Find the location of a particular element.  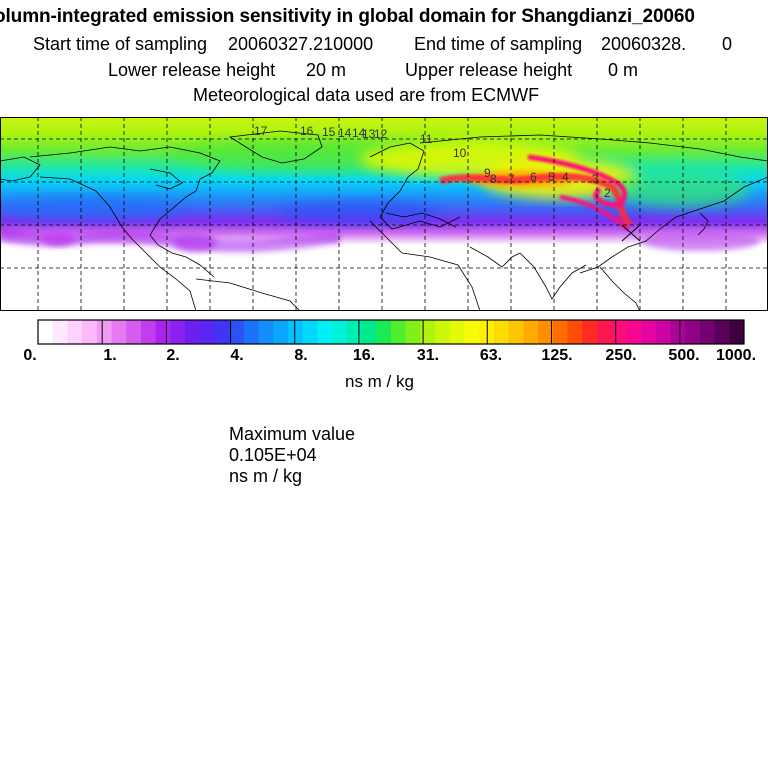

colorbar-tick: 8. is located at coordinates (300, 355).